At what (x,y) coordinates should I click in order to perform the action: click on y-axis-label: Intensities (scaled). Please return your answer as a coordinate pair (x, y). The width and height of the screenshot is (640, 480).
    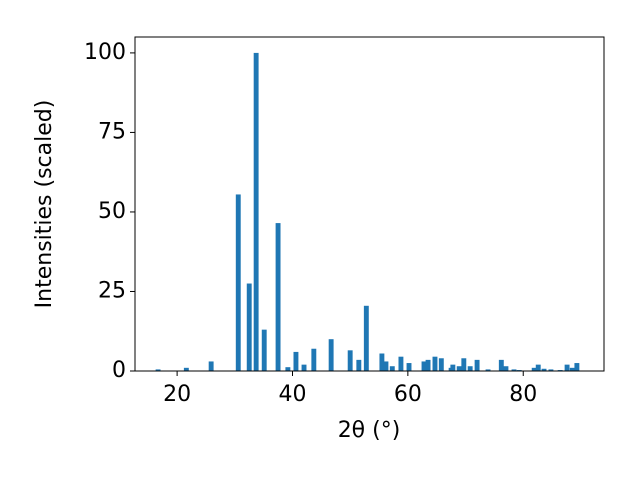
    Looking at the image, I should click on (44, 204).